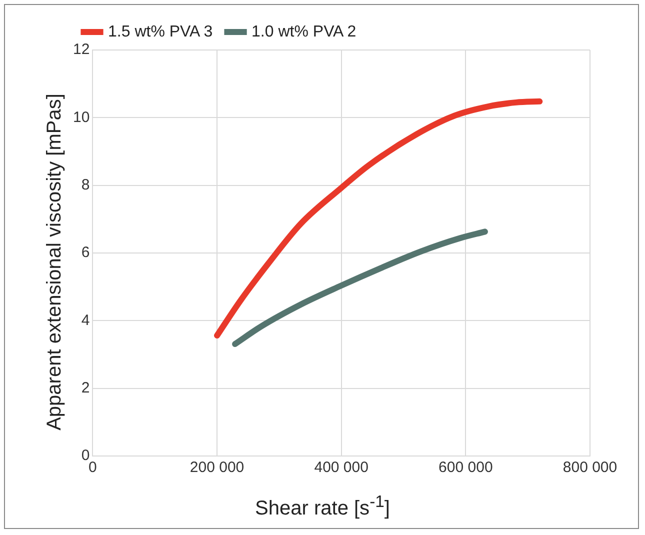 Image resolution: width=645 pixels, height=535 pixels. What do you see at coordinates (85, 185) in the screenshot?
I see `y-tick-label: 8` at bounding box center [85, 185].